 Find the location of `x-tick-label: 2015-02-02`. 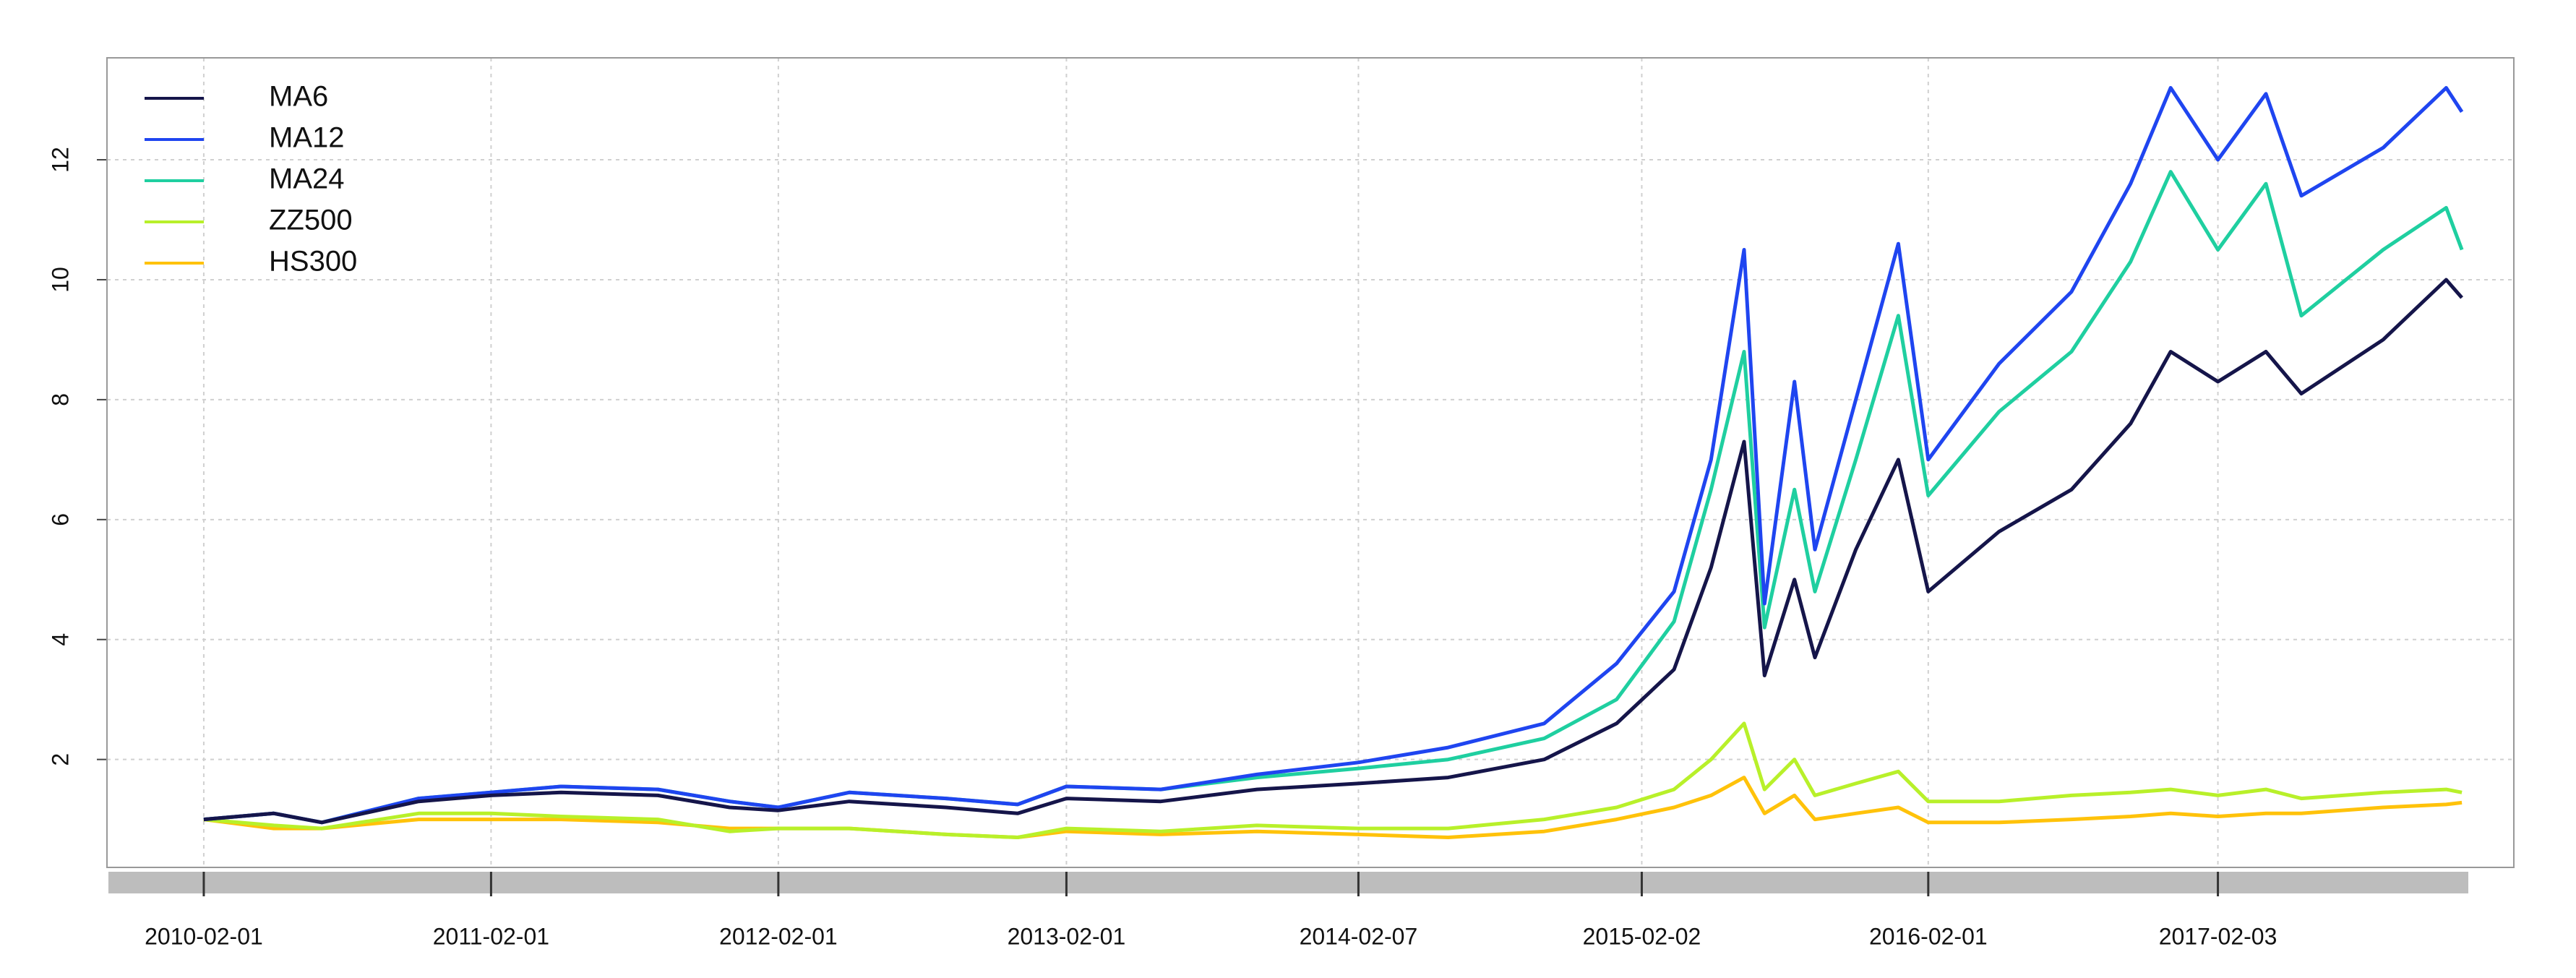

x-tick-label: 2015-02-02 is located at coordinates (1642, 936).